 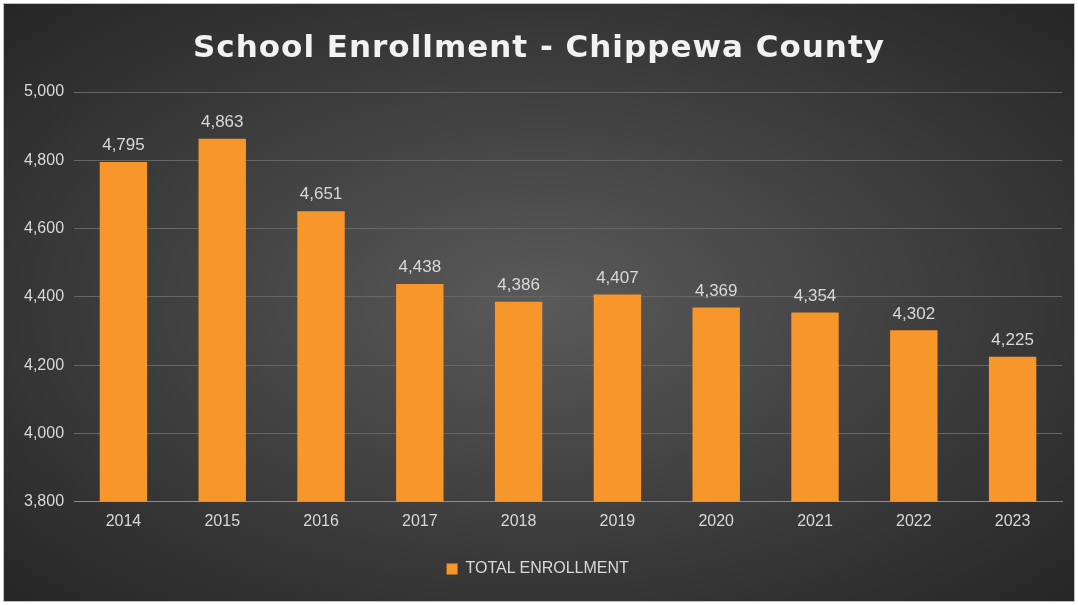 What do you see at coordinates (321, 520) in the screenshot?
I see `x-tick-label: 2016` at bounding box center [321, 520].